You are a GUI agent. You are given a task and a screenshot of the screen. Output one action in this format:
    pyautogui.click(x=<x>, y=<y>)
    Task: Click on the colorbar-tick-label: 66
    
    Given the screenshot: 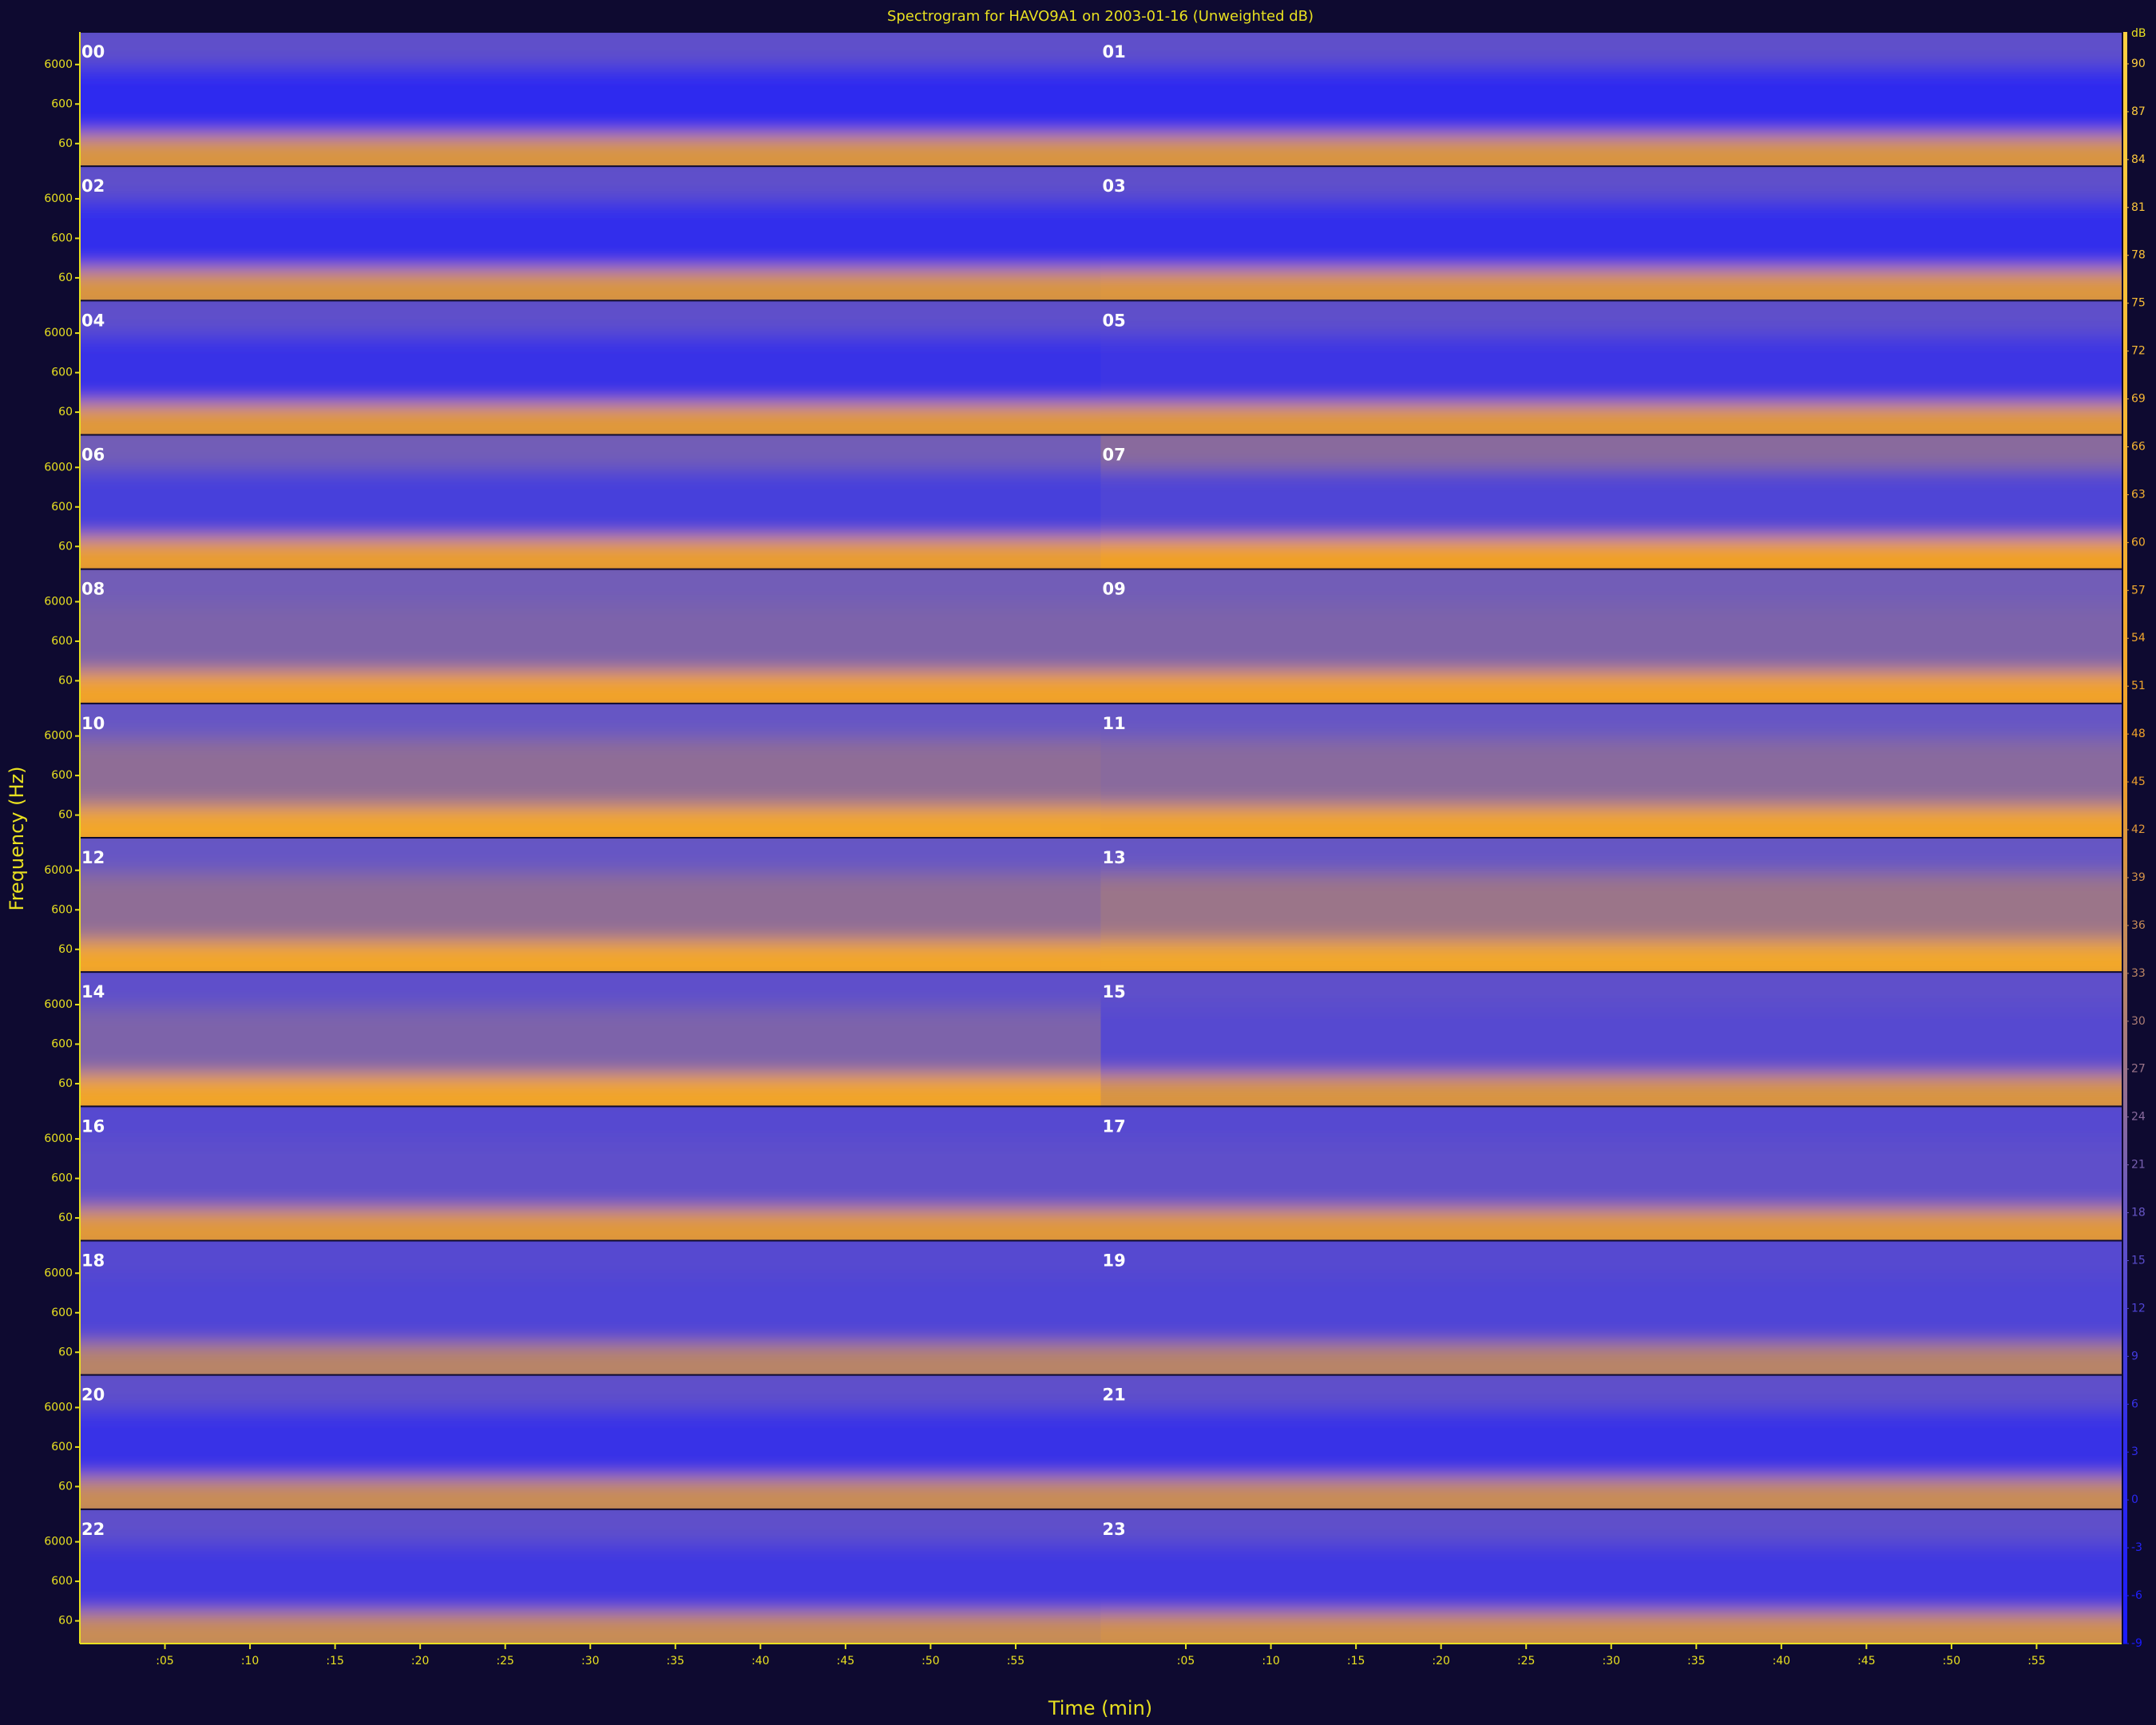 What is the action you would take?
    pyautogui.click(x=2138, y=447)
    